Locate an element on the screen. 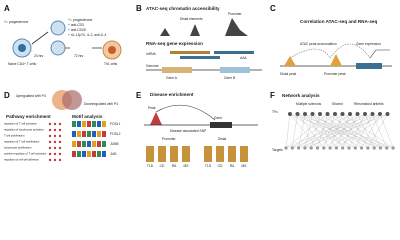 The height and width of the screenshot is (240, 400). panel-label: C is located at coordinates (273, 8).